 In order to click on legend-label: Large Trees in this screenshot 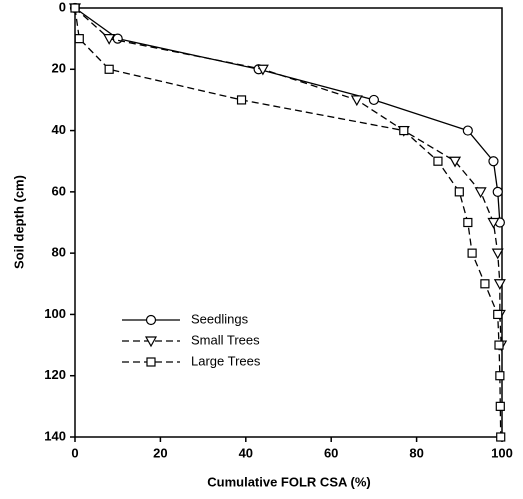, I will do `click(226, 360)`.